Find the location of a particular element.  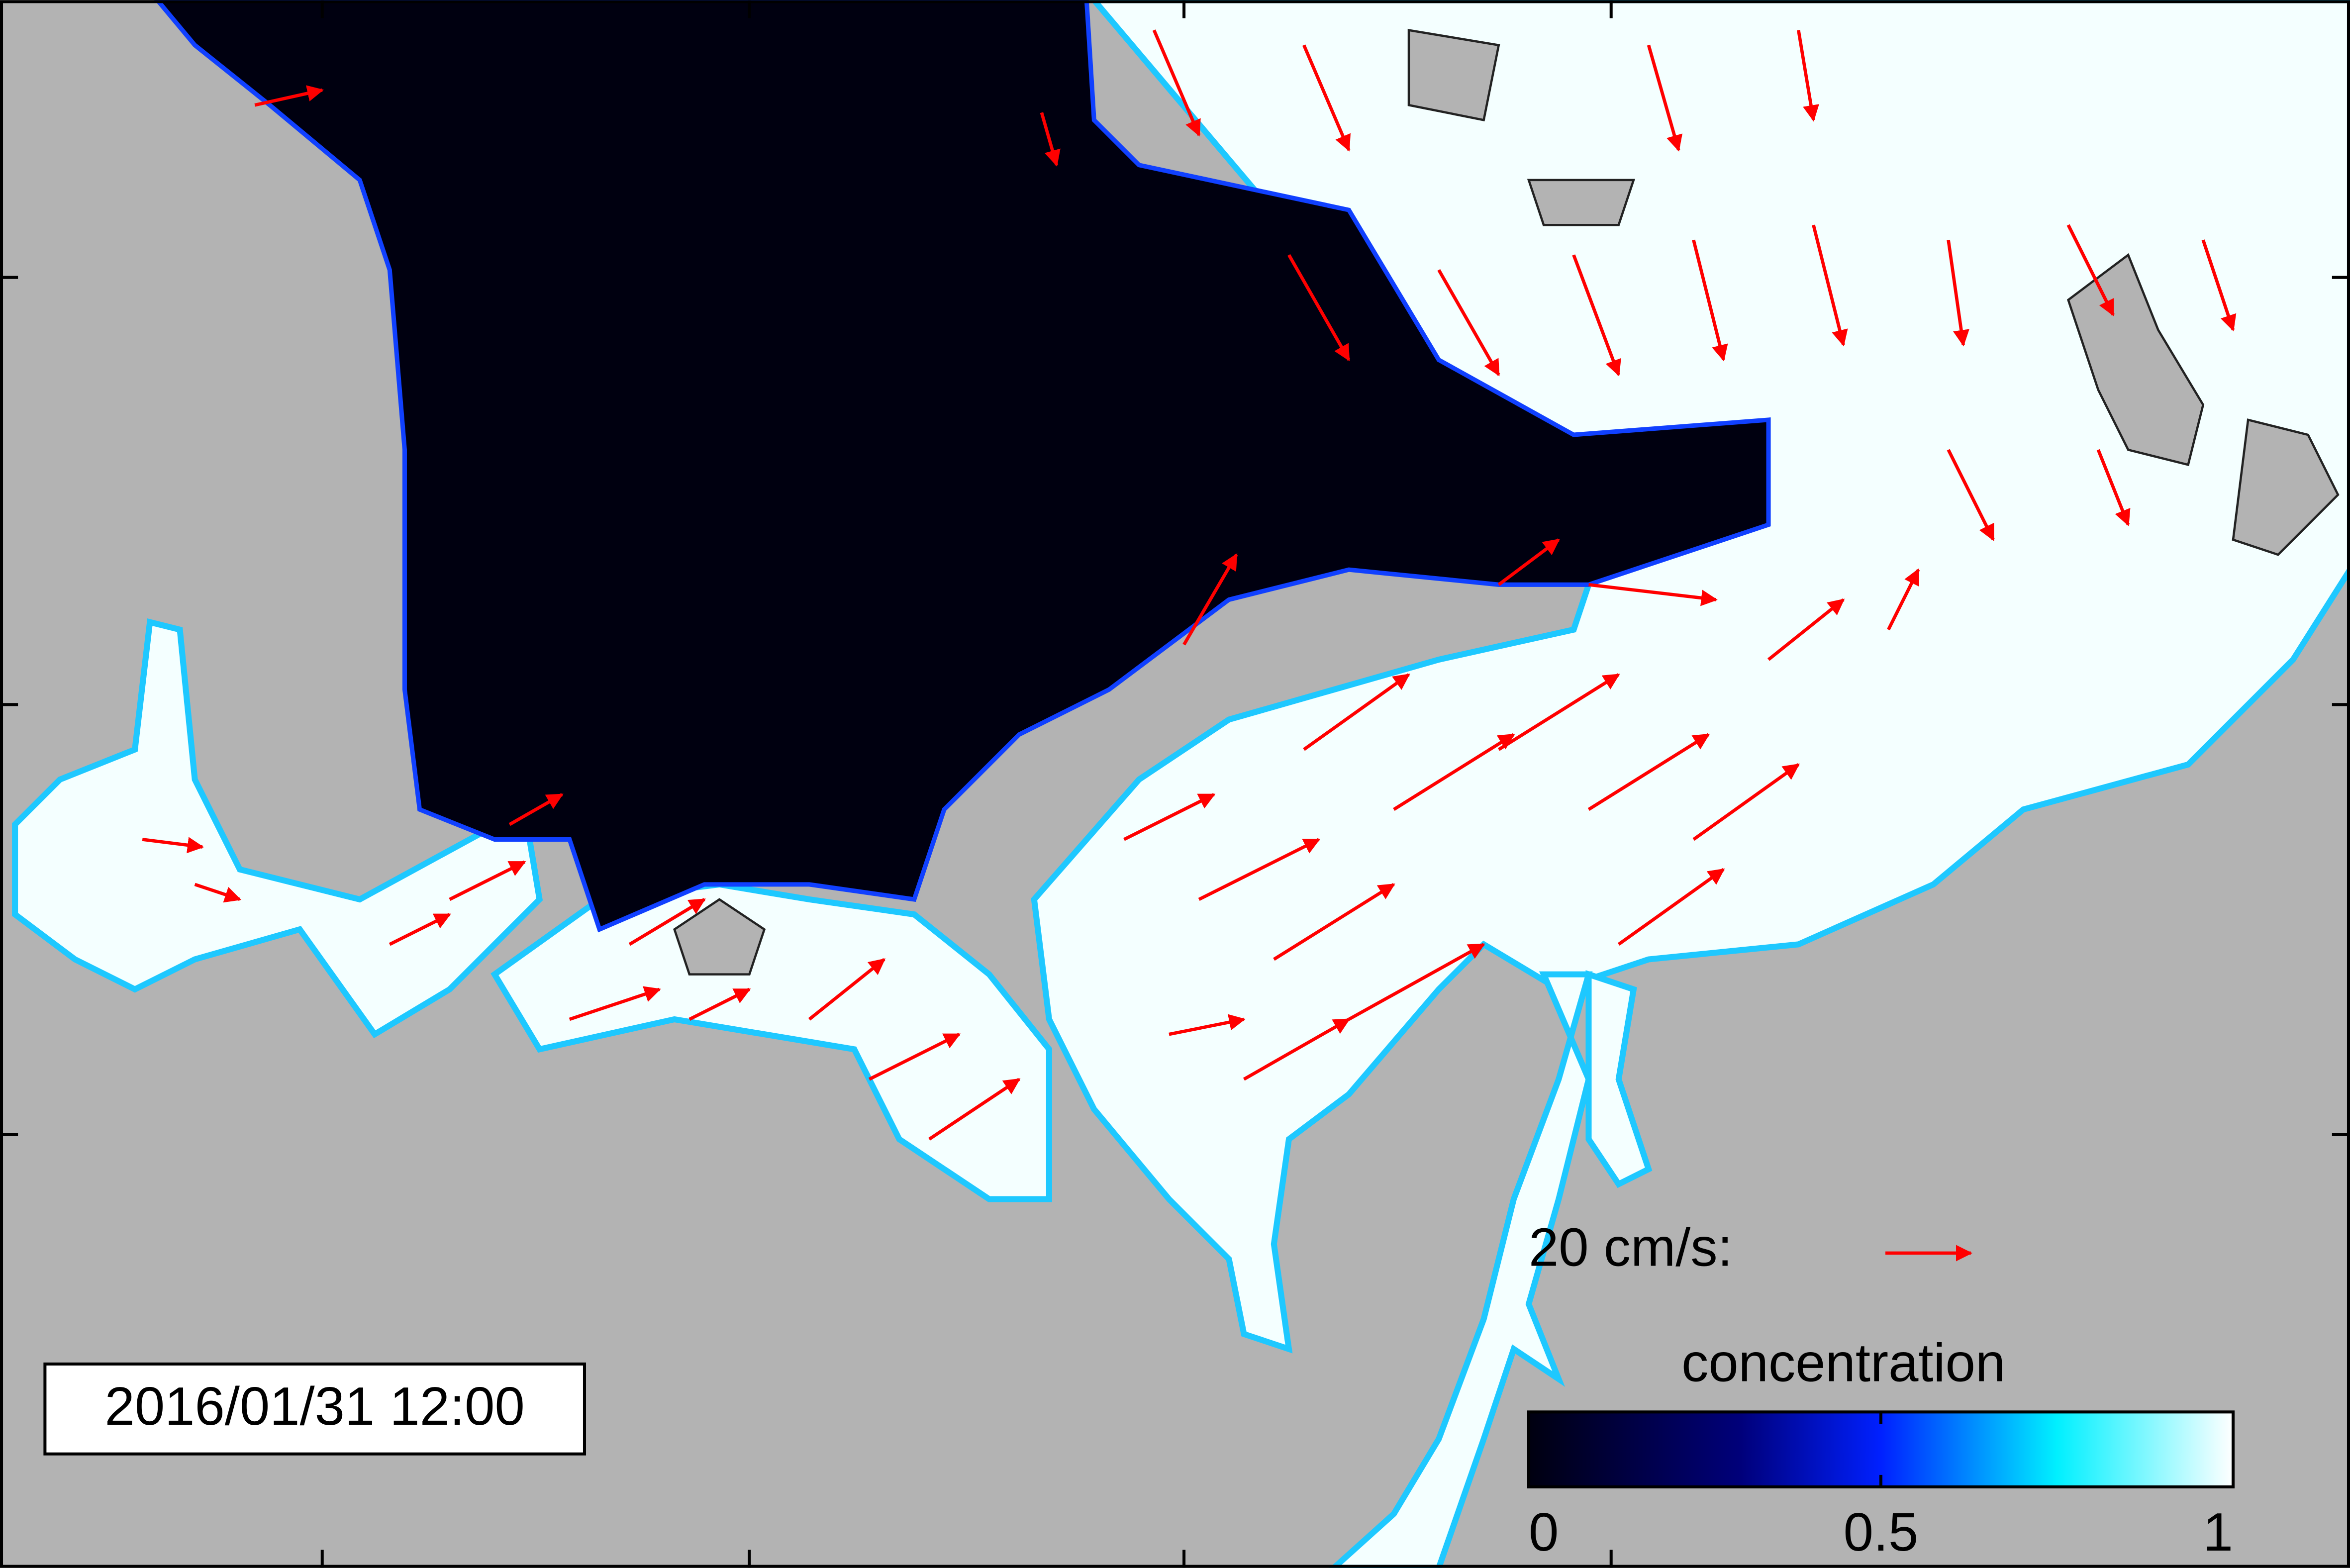

colorbar is located at coordinates (1881, 1449).